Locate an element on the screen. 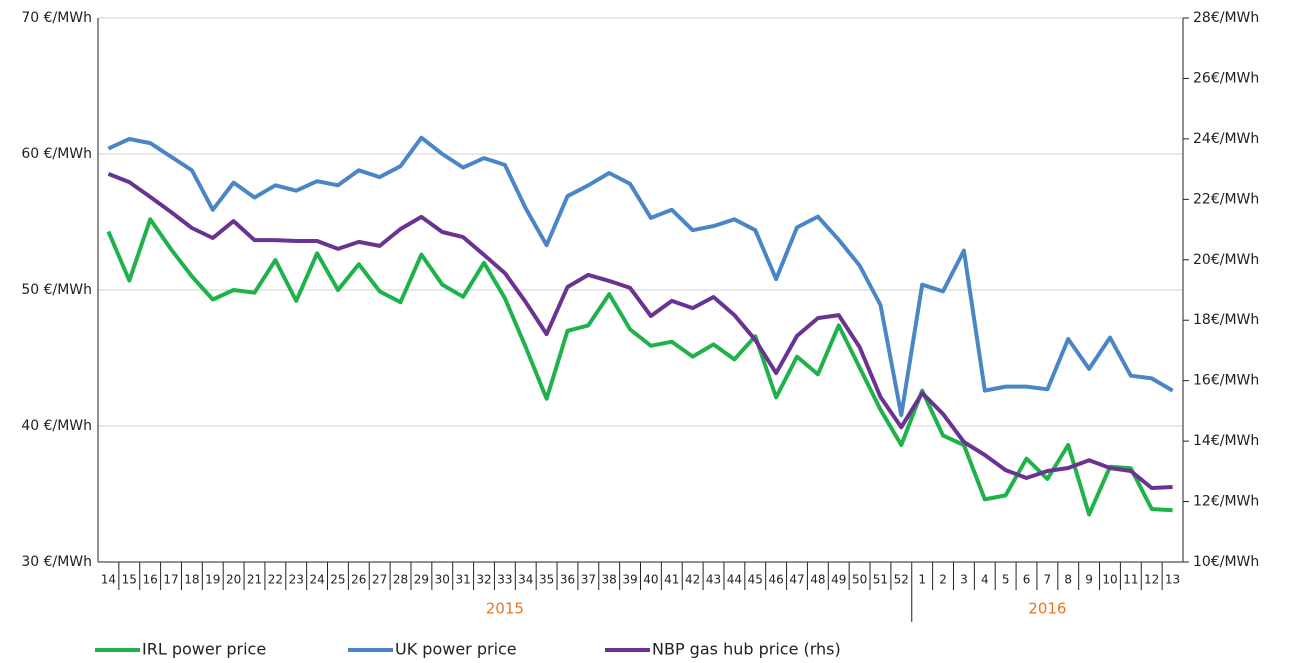  x-tick-label: 43 is located at coordinates (713, 580).